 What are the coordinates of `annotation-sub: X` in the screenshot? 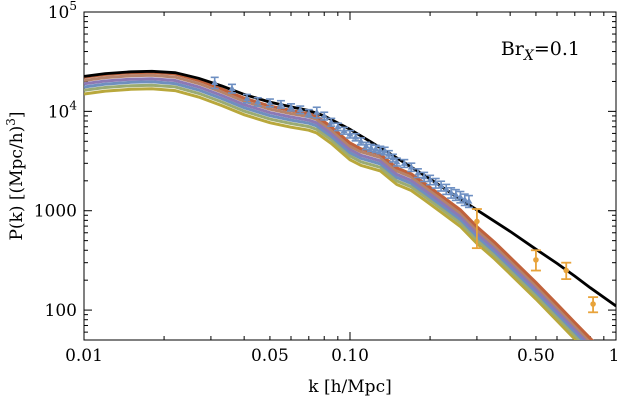 It's located at (529, 56).